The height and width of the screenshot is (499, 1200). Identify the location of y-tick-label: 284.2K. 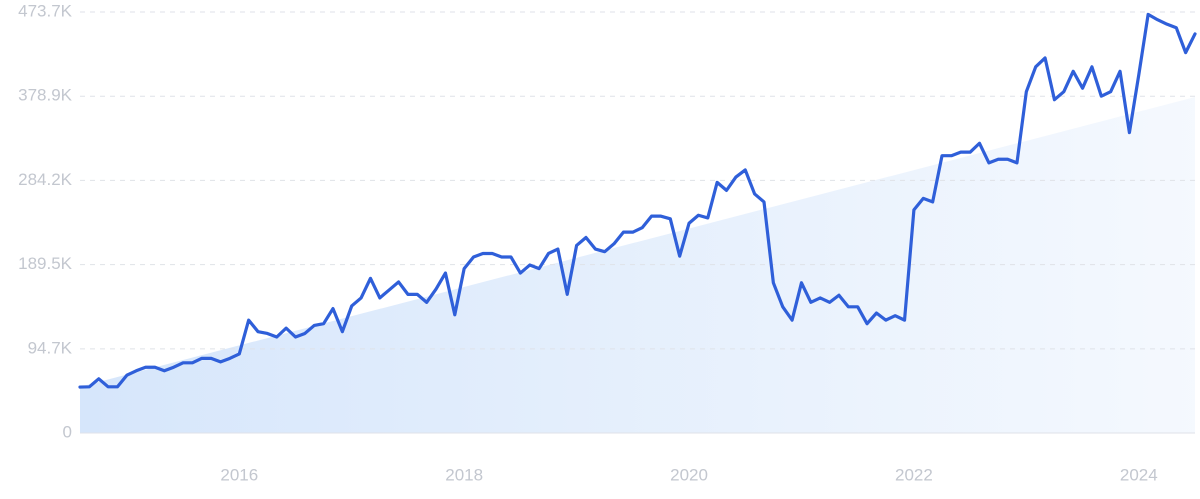
(45, 179).